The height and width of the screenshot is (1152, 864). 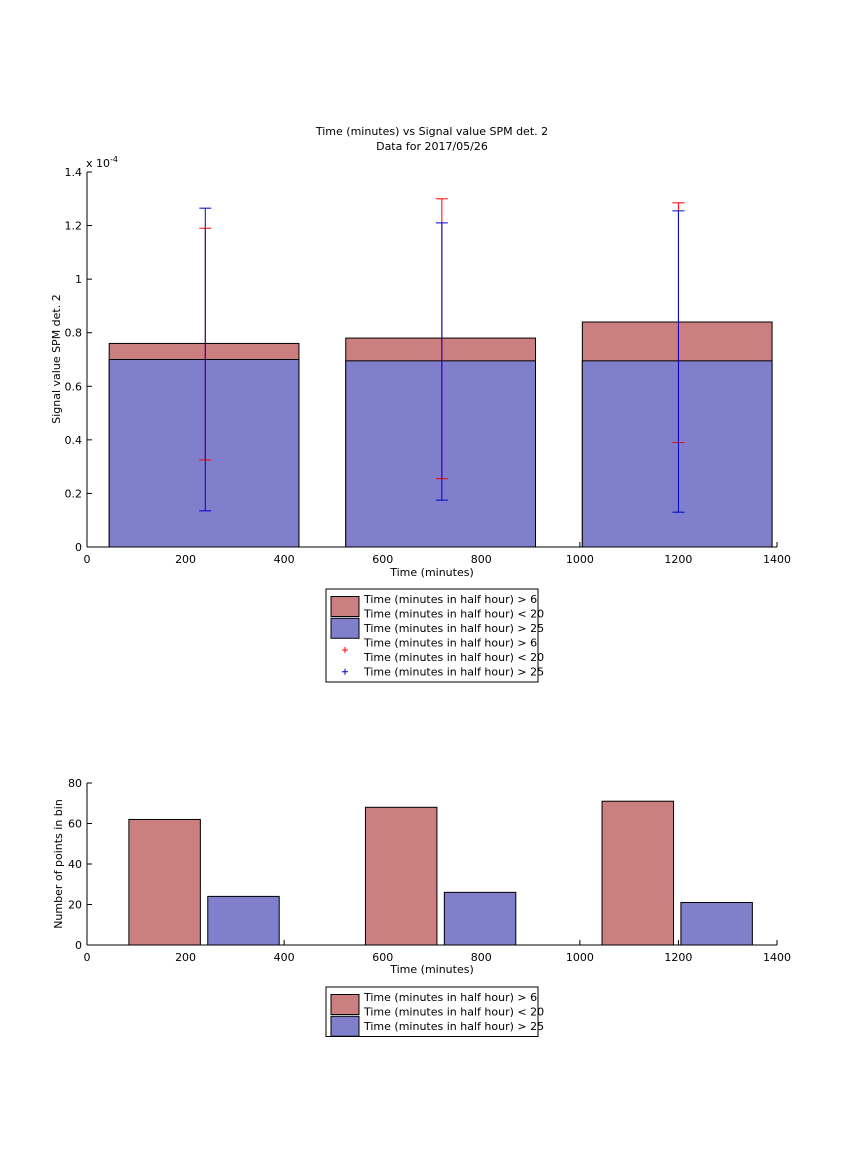 I want to click on chart-subtitle: Data for 2017/05/26, so click(x=432, y=146).